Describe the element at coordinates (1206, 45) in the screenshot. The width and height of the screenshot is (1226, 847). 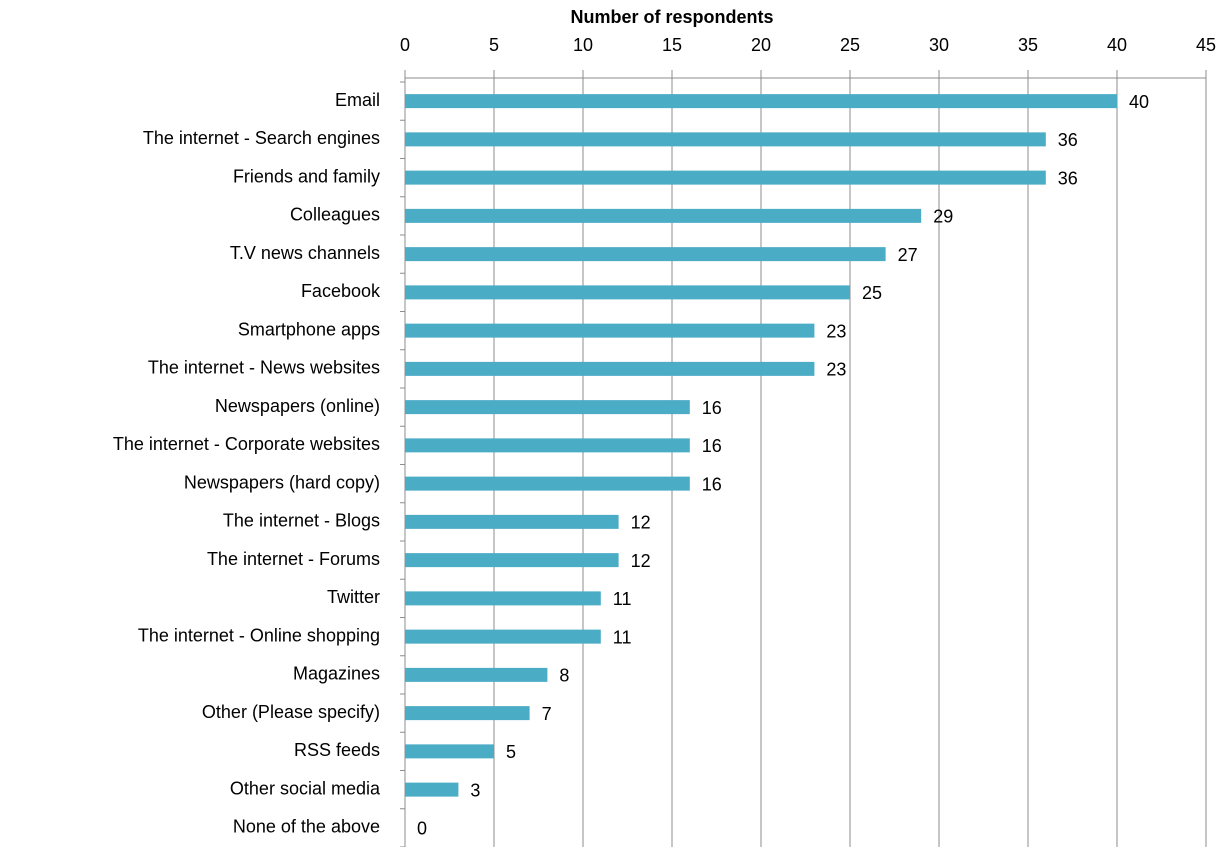
I see `x-tick-label: 45` at that location.